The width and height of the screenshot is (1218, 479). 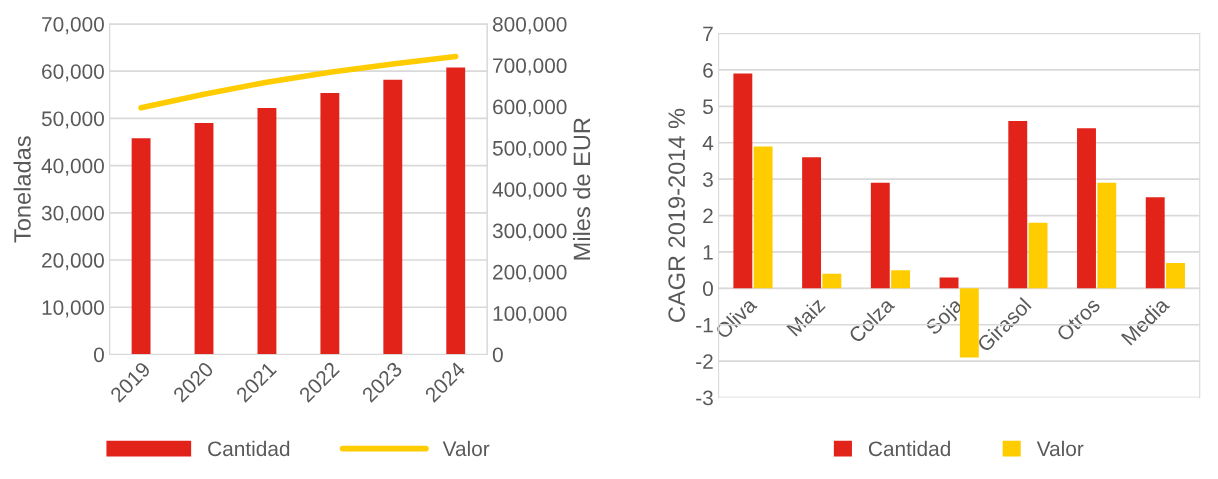 What do you see at coordinates (22, 189) in the screenshot?
I see `y-axis-title: Toneladas` at bounding box center [22, 189].